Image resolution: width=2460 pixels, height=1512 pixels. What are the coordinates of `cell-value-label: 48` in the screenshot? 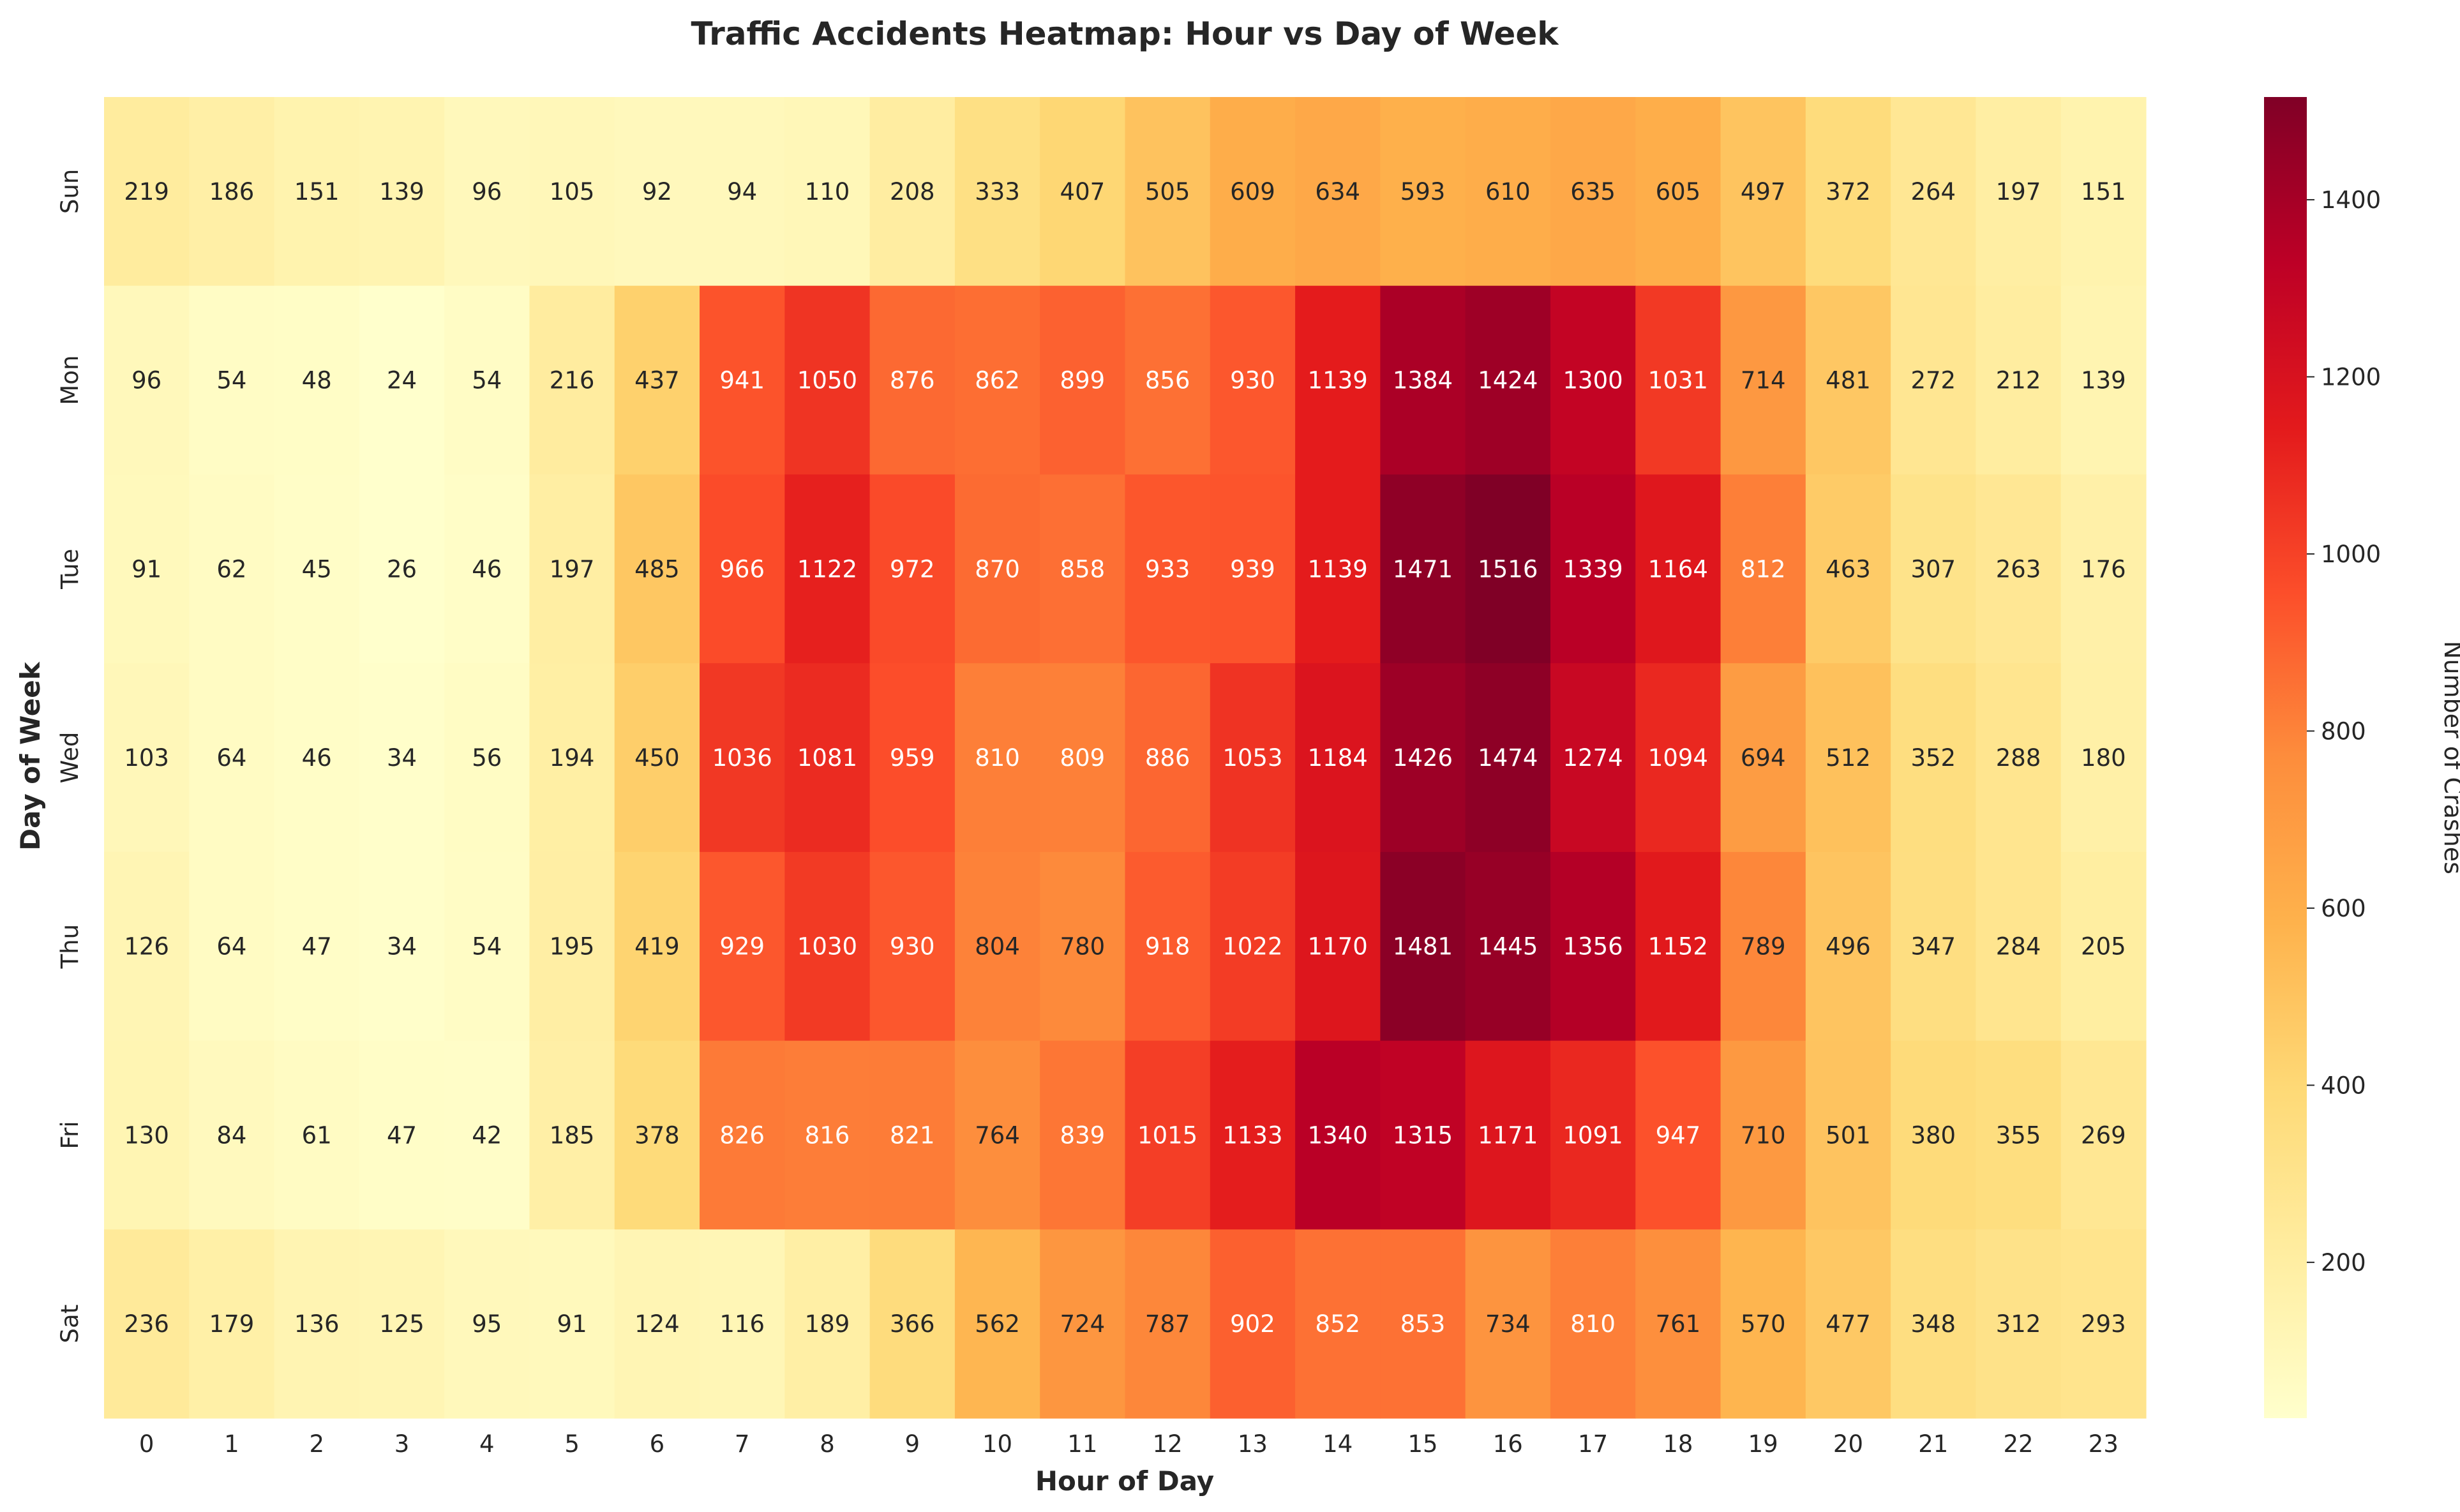 It's located at (317, 381).